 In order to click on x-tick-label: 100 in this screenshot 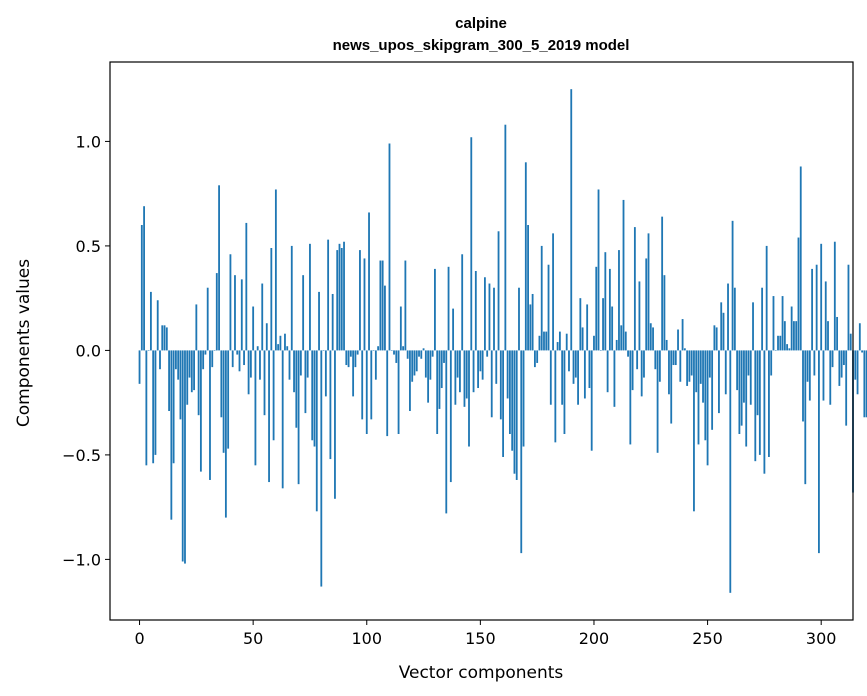, I will do `click(366, 638)`.